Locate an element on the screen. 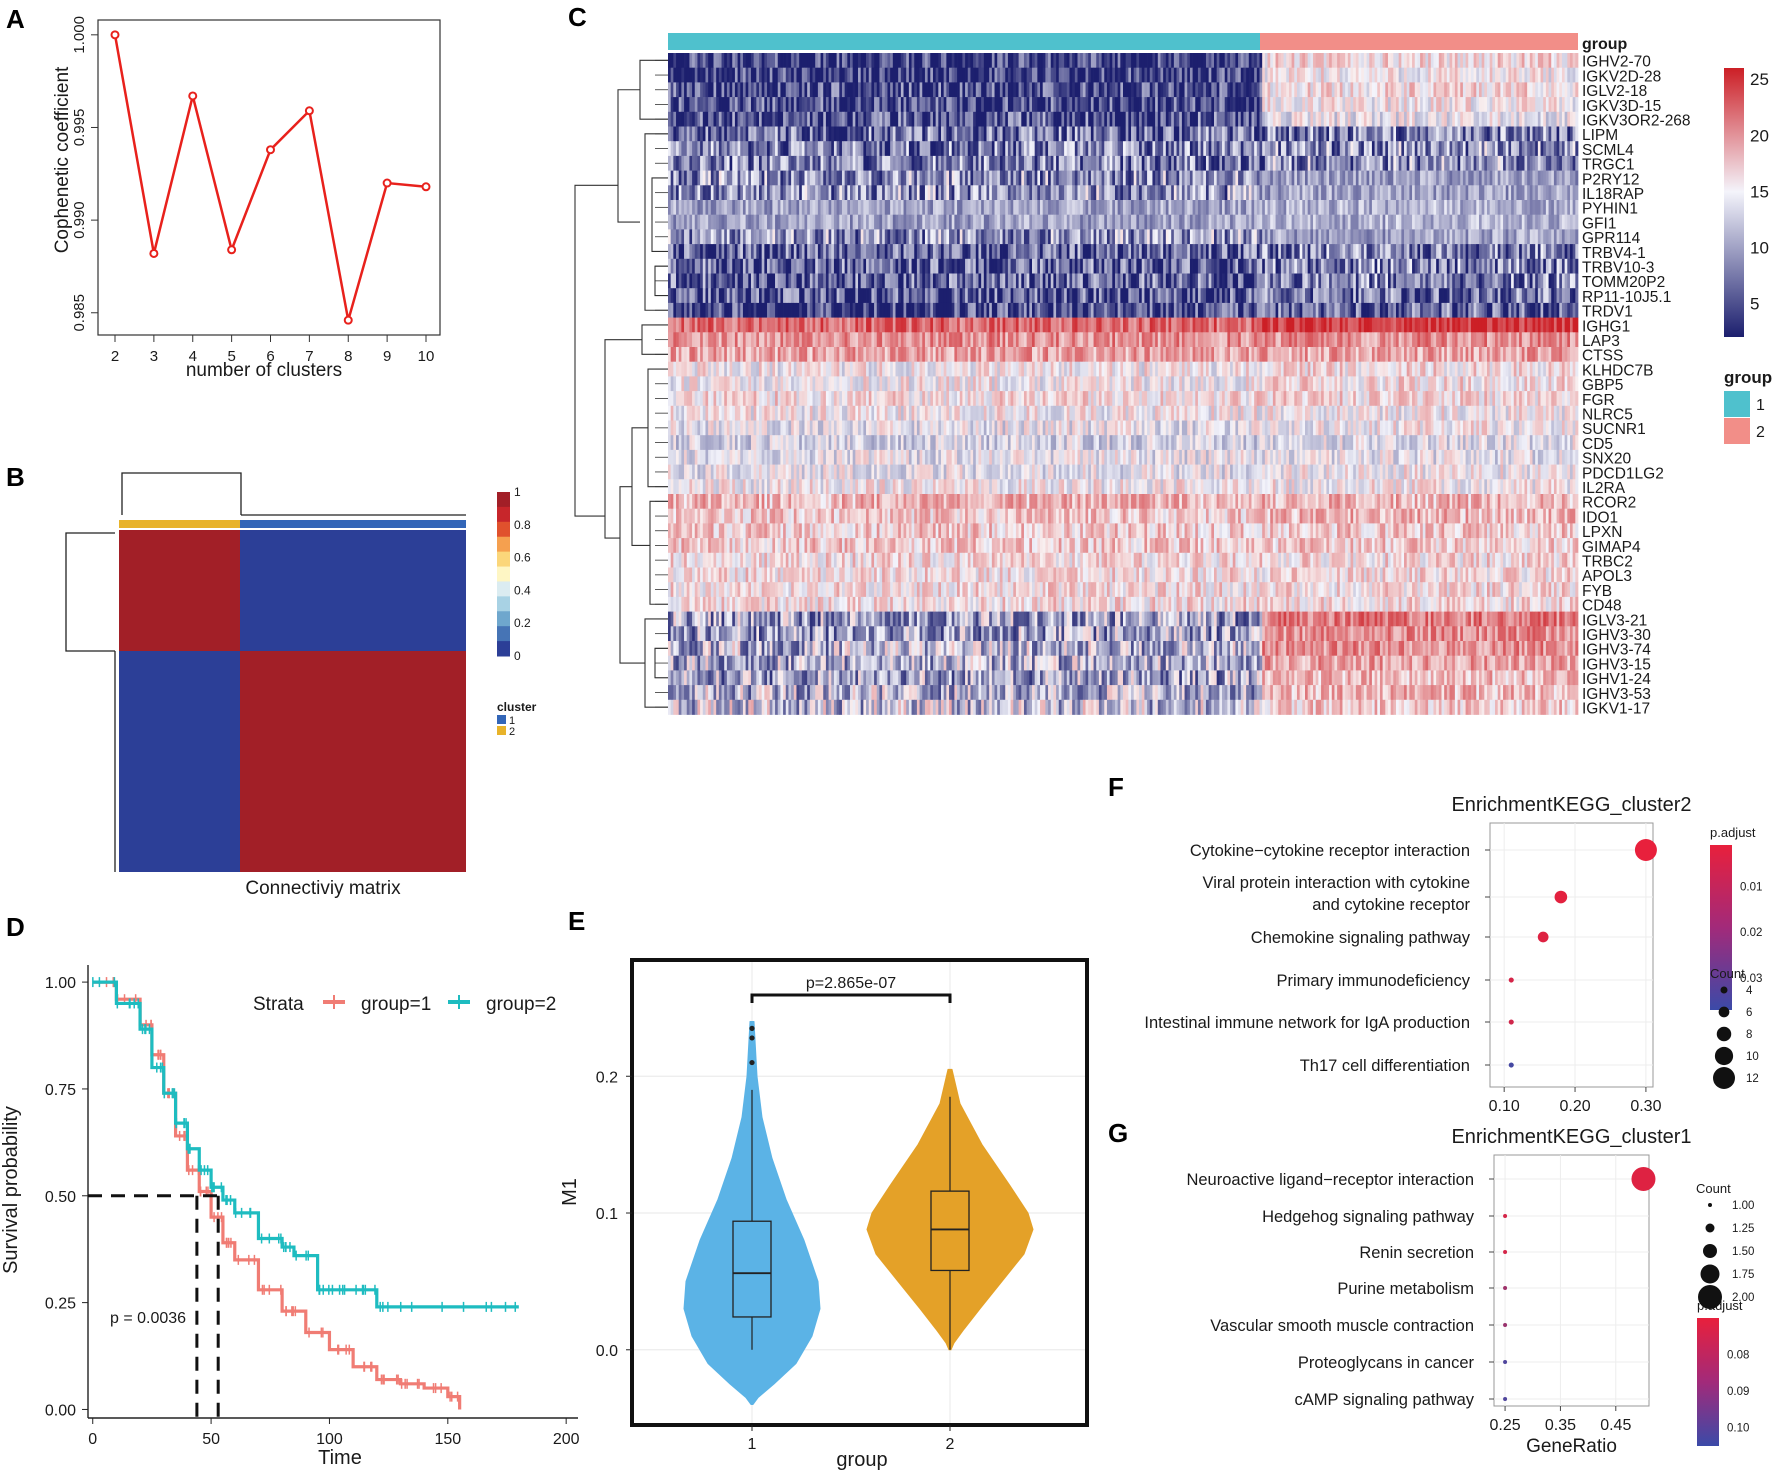  x-tick-label: 9 is located at coordinates (387, 356).